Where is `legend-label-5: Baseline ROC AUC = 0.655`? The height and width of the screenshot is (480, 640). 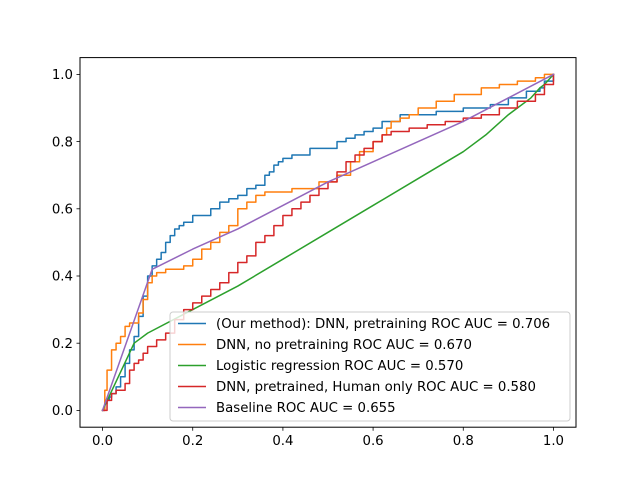
legend-label-5: Baseline ROC AUC = 0.655 is located at coordinates (306, 408).